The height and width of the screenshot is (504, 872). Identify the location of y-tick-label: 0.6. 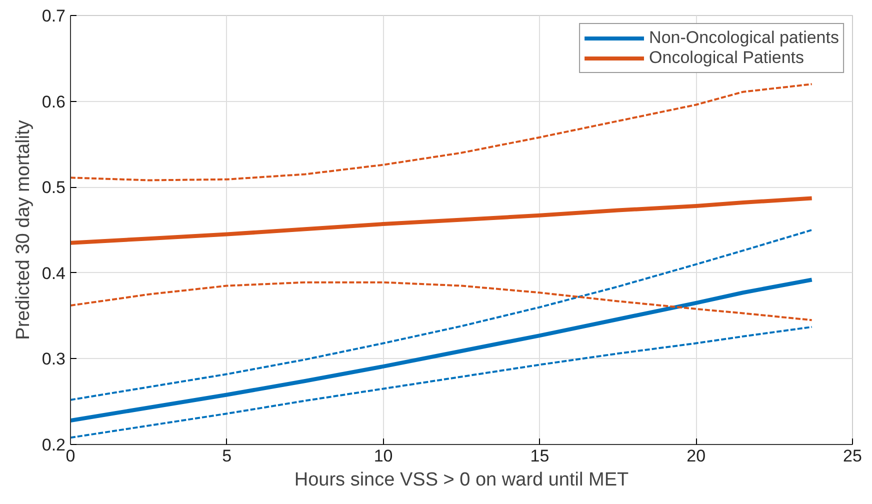
(54, 102).